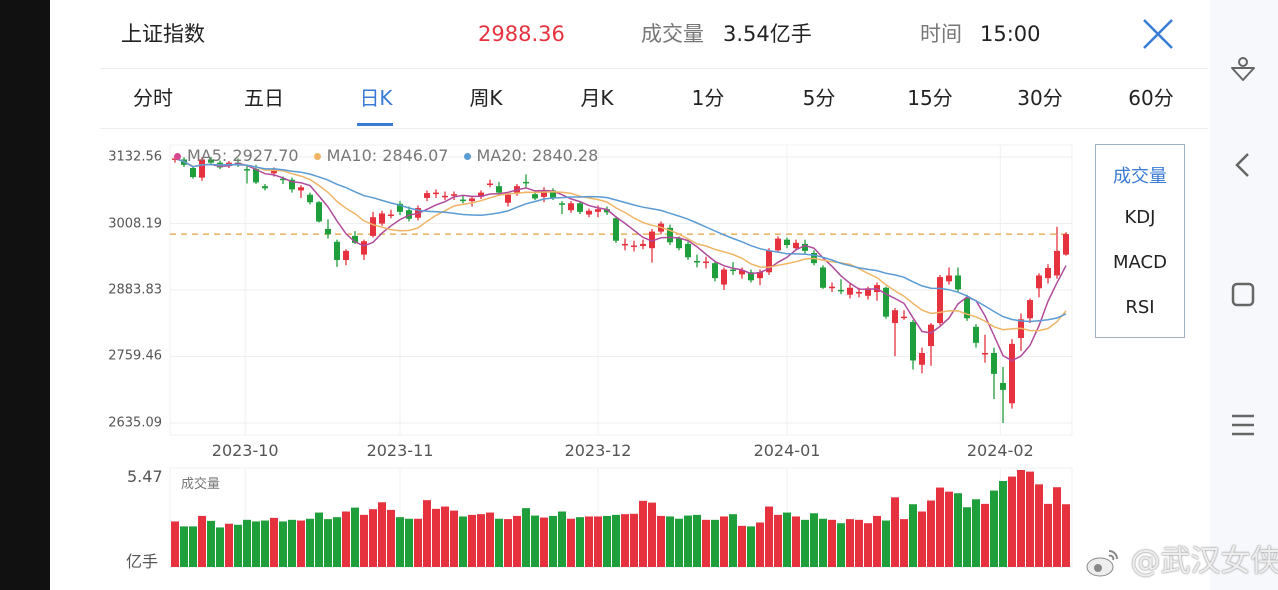 This screenshot has width=1278, height=590. Describe the element at coordinates (135, 290) in the screenshot. I see `y-tick-label: 2883.83` at that location.